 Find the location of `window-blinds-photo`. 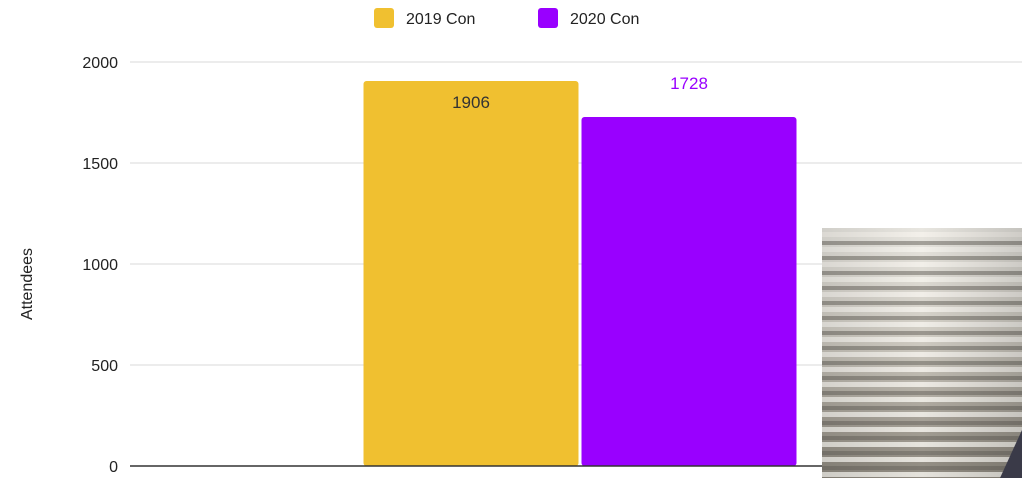

window-blinds-photo is located at coordinates (922, 353).